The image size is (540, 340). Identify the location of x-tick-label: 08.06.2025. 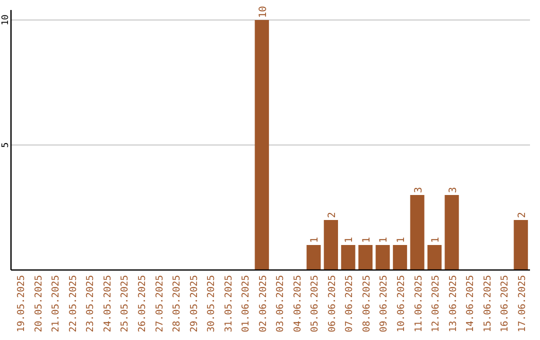
(366, 303).